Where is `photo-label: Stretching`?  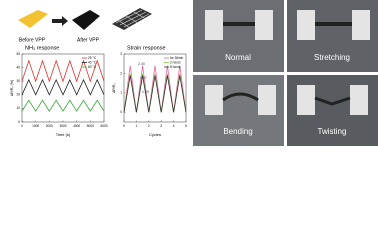 photo-label: Stretching is located at coordinates (332, 57).